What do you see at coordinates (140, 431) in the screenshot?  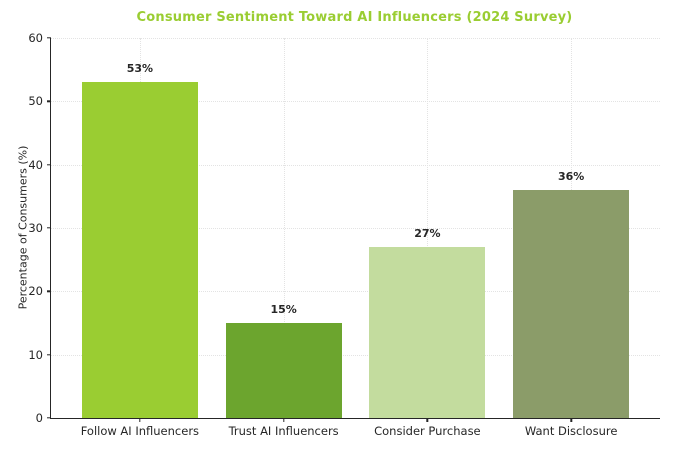 I see `x-tick-label-follow-ai-influencers: Follow AI Influencers` at bounding box center [140, 431].